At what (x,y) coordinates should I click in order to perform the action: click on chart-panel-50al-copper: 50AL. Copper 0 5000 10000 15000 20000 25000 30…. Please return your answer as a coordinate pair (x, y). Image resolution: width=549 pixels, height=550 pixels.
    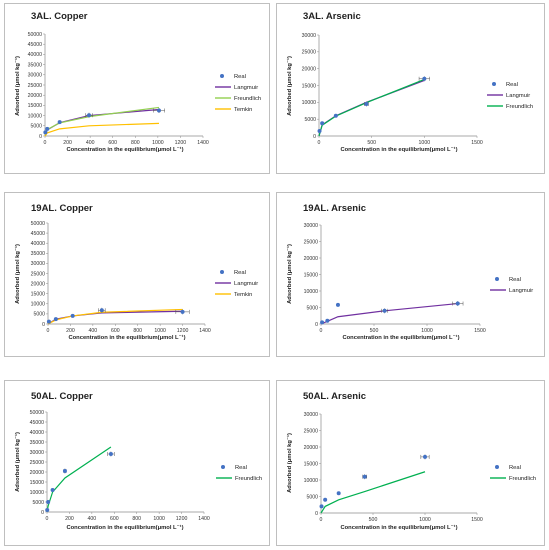
    Looking at the image, I should click on (137, 463).